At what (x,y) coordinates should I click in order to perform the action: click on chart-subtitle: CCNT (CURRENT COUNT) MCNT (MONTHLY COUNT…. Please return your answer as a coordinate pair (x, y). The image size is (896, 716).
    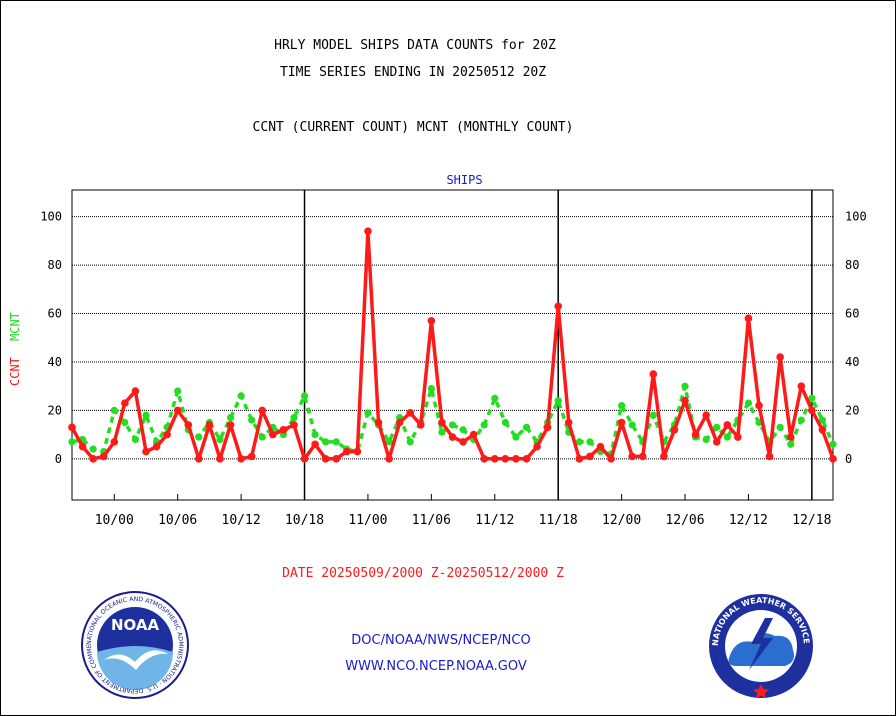
    Looking at the image, I should click on (413, 127).